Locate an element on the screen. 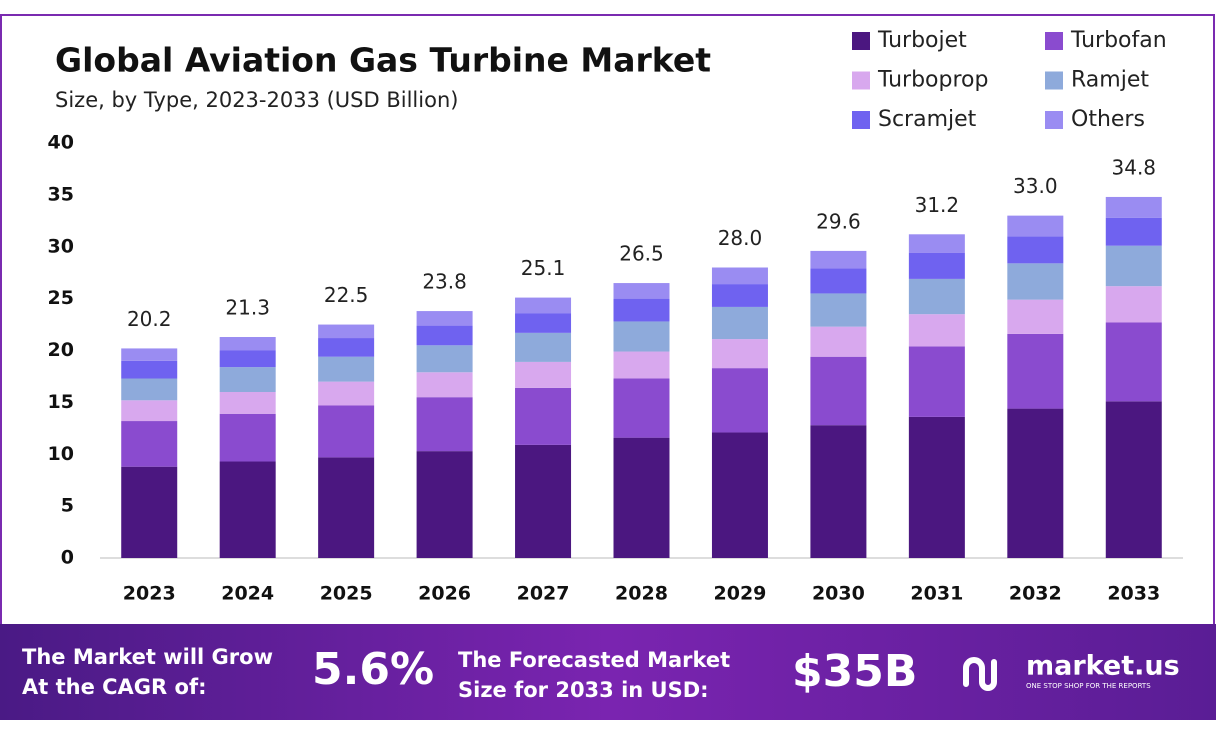 The height and width of the screenshot is (733, 1216). total-label: 25.1 is located at coordinates (543, 268).